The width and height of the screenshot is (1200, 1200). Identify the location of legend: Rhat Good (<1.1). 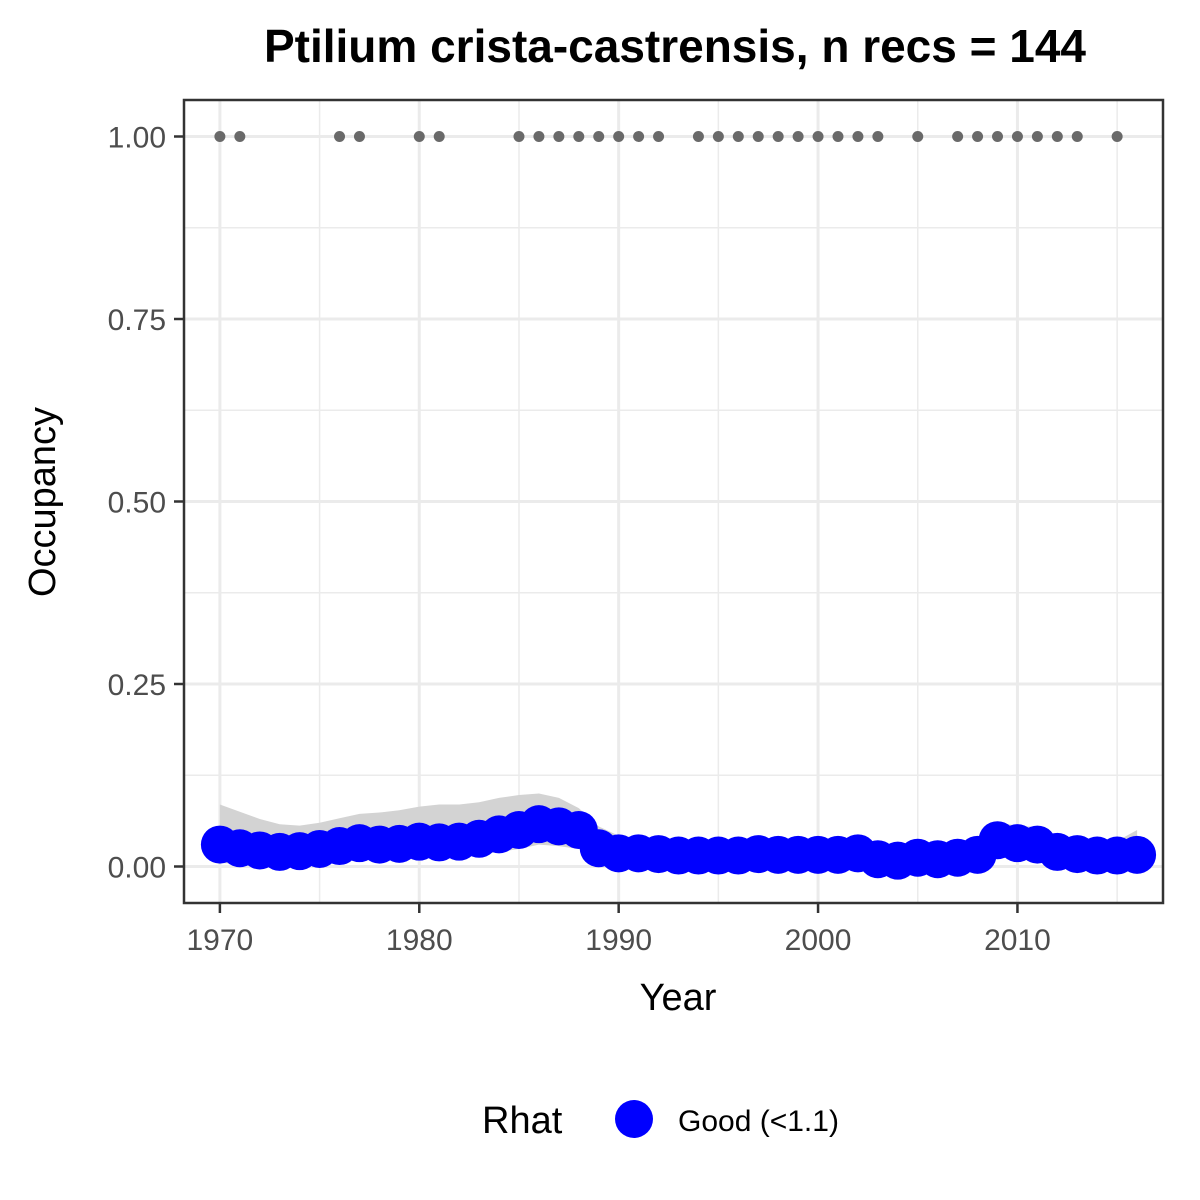
(660, 1121).